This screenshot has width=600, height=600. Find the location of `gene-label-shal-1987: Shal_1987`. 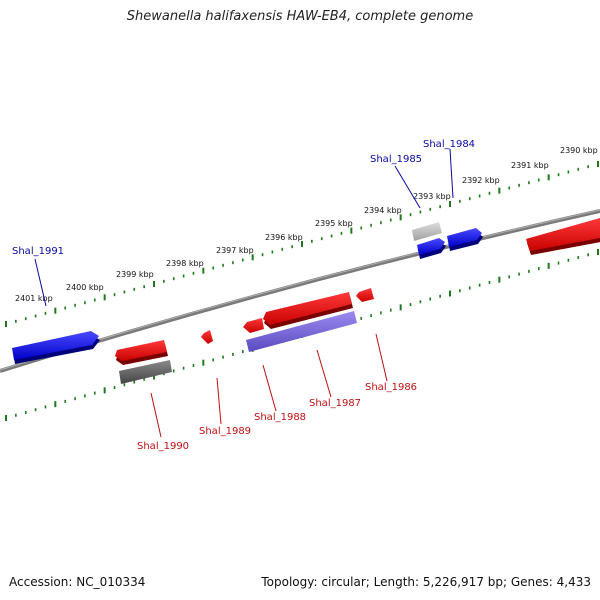

gene-label-shal-1987: Shal_1987 is located at coordinates (335, 403).